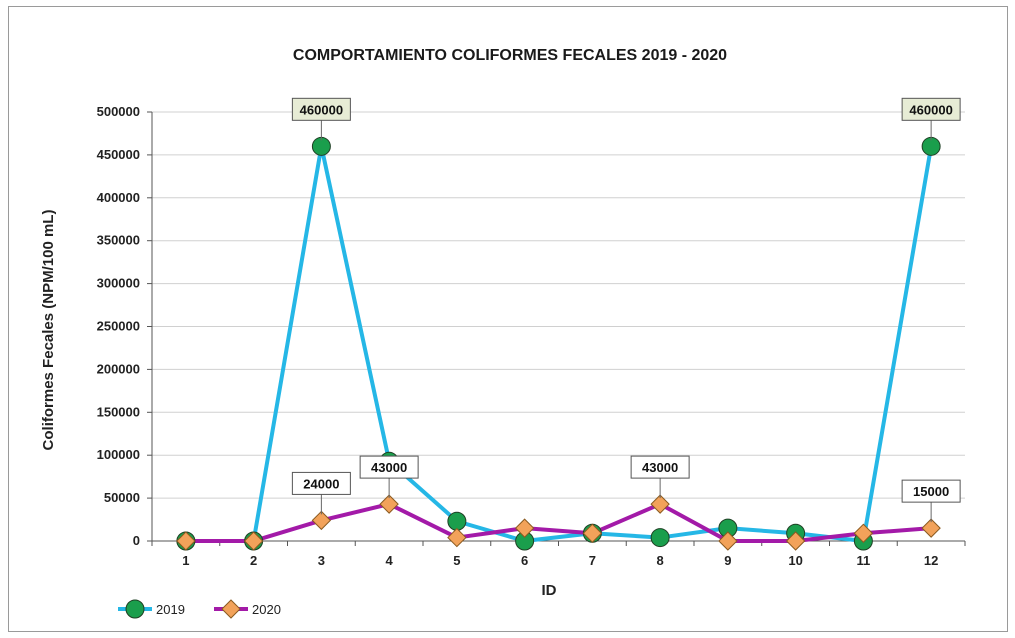 The height and width of the screenshot is (638, 1015). I want to click on x-tick-label: 10, so click(795, 560).